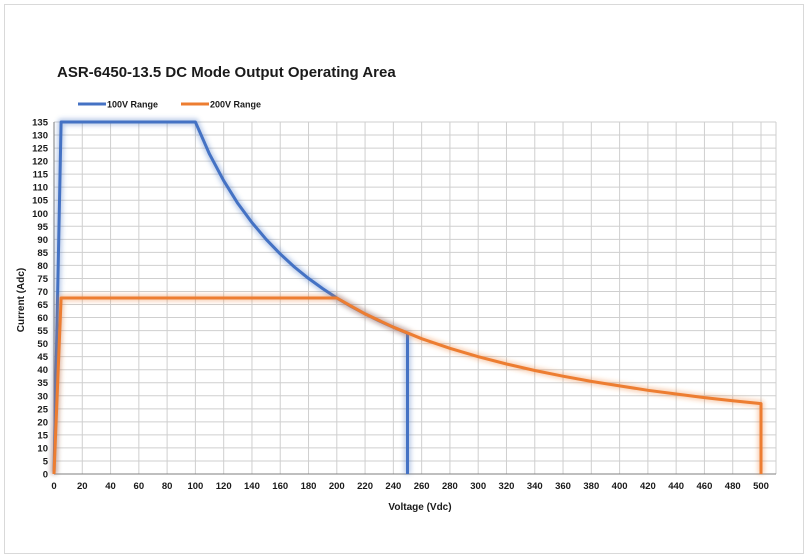 The image size is (810, 560). What do you see at coordinates (40, 201) in the screenshot?
I see `y-tick-label: 105` at bounding box center [40, 201].